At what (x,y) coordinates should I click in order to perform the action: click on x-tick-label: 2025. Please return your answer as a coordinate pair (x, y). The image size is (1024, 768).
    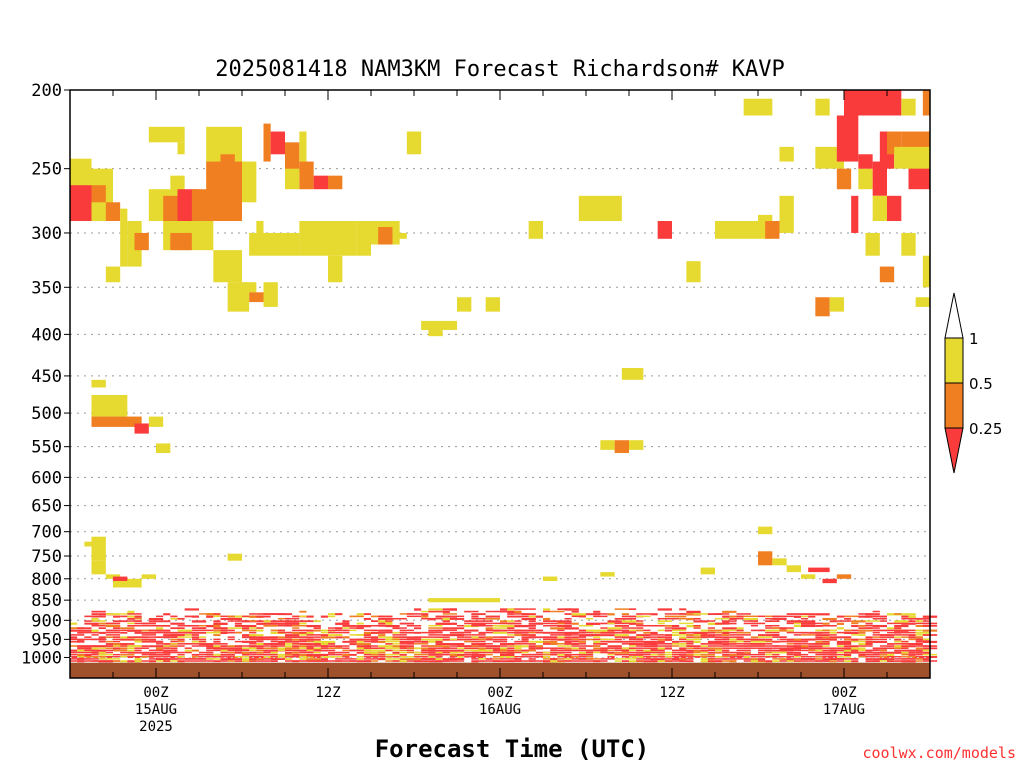
    Looking at the image, I should click on (156, 727).